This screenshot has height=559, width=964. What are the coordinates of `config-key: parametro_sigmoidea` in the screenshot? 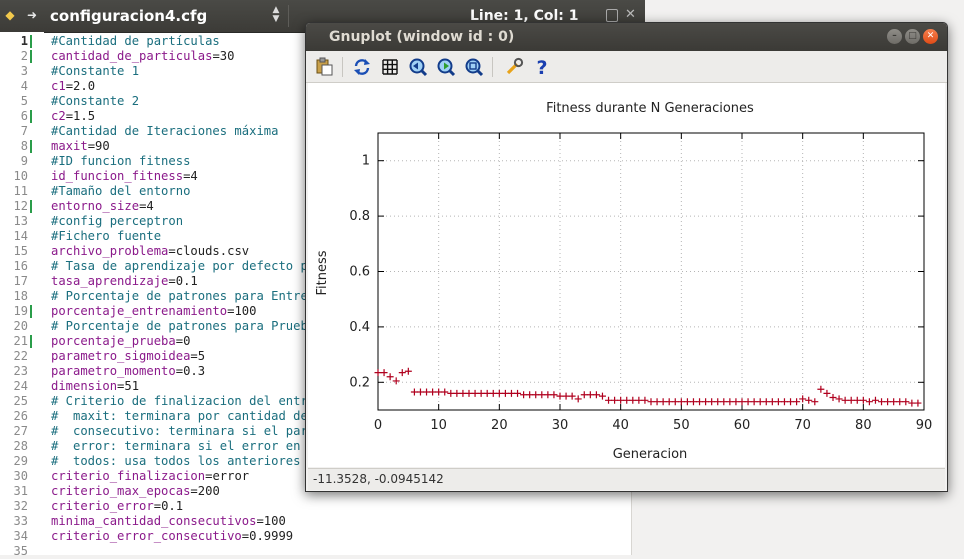 It's located at (121, 356).